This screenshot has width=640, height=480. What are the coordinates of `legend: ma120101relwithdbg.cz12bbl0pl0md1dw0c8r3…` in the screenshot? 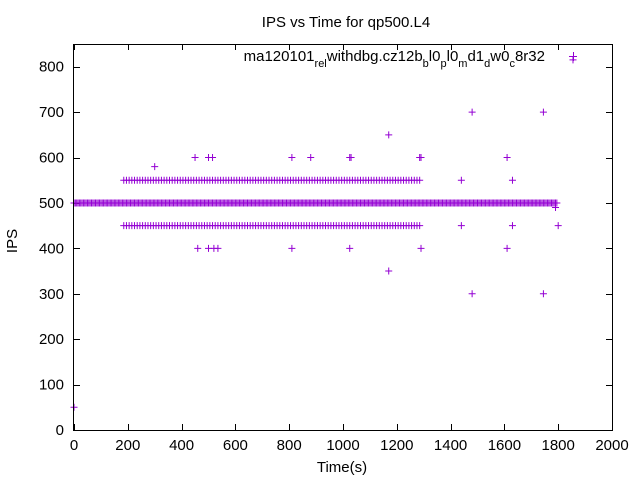 It's located at (410, 59).